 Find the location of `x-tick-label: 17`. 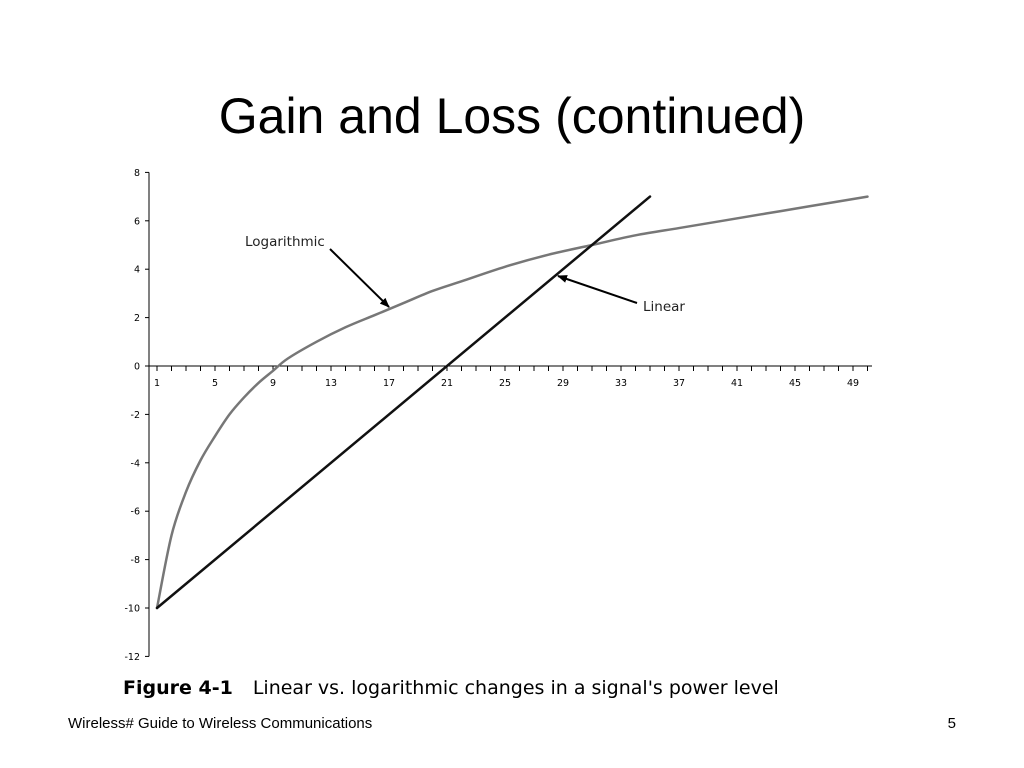

x-tick-label: 17 is located at coordinates (389, 383).